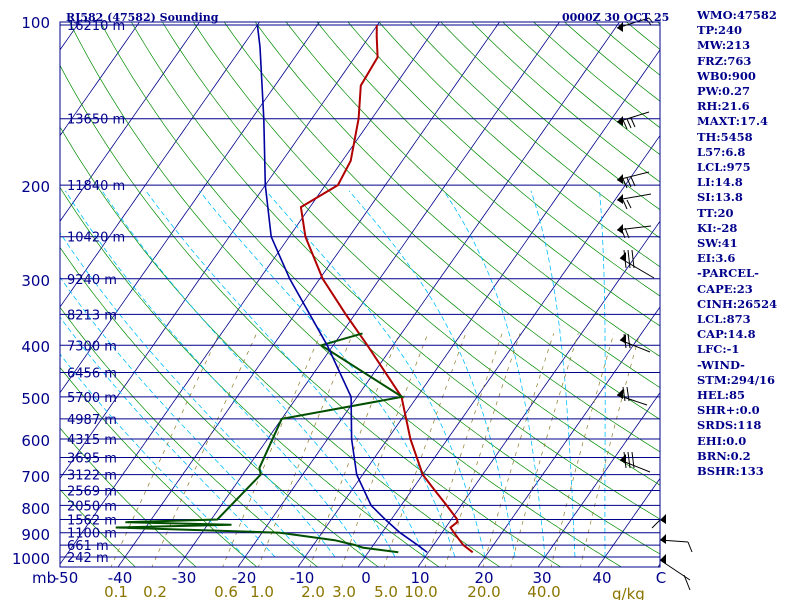 This screenshot has width=800, height=600. Describe the element at coordinates (722, 440) in the screenshot. I see `index-line: EHI:0.0` at that location.